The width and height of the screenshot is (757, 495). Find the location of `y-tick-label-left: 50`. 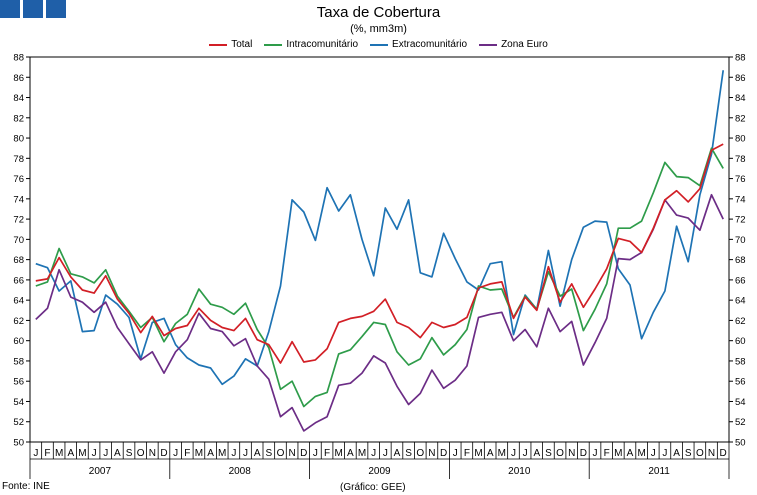

y-tick-label-left: 50 is located at coordinates (18, 443).